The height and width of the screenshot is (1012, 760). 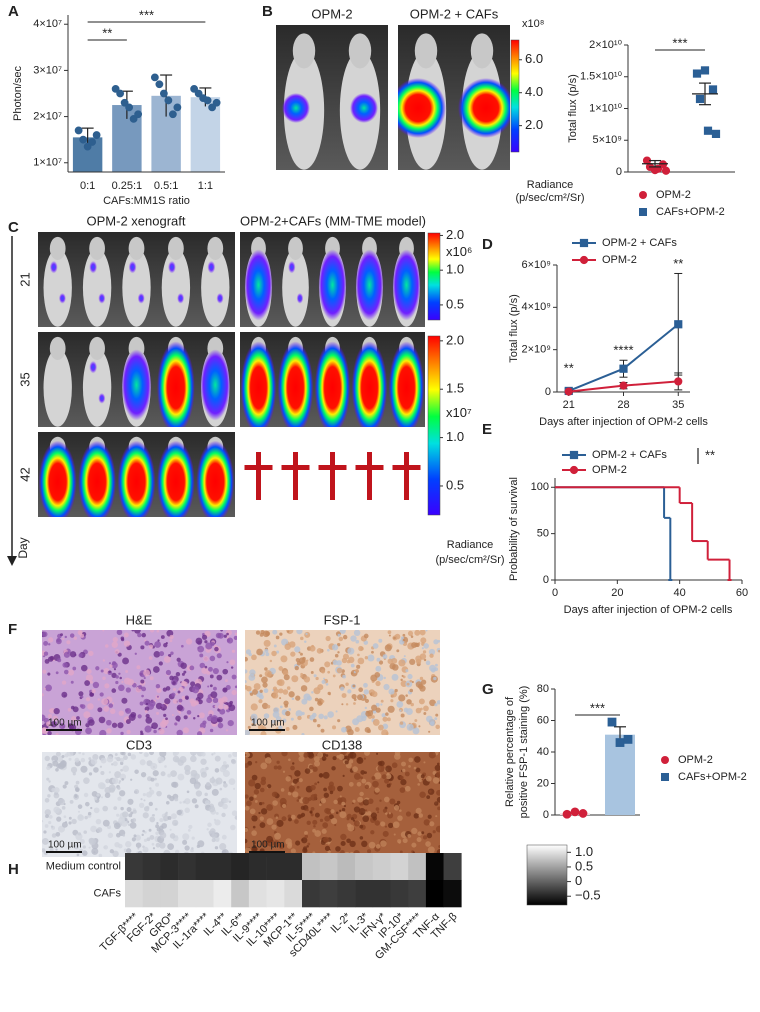 I want to click on legend-label: OPM-2, so click(x=609, y=470).